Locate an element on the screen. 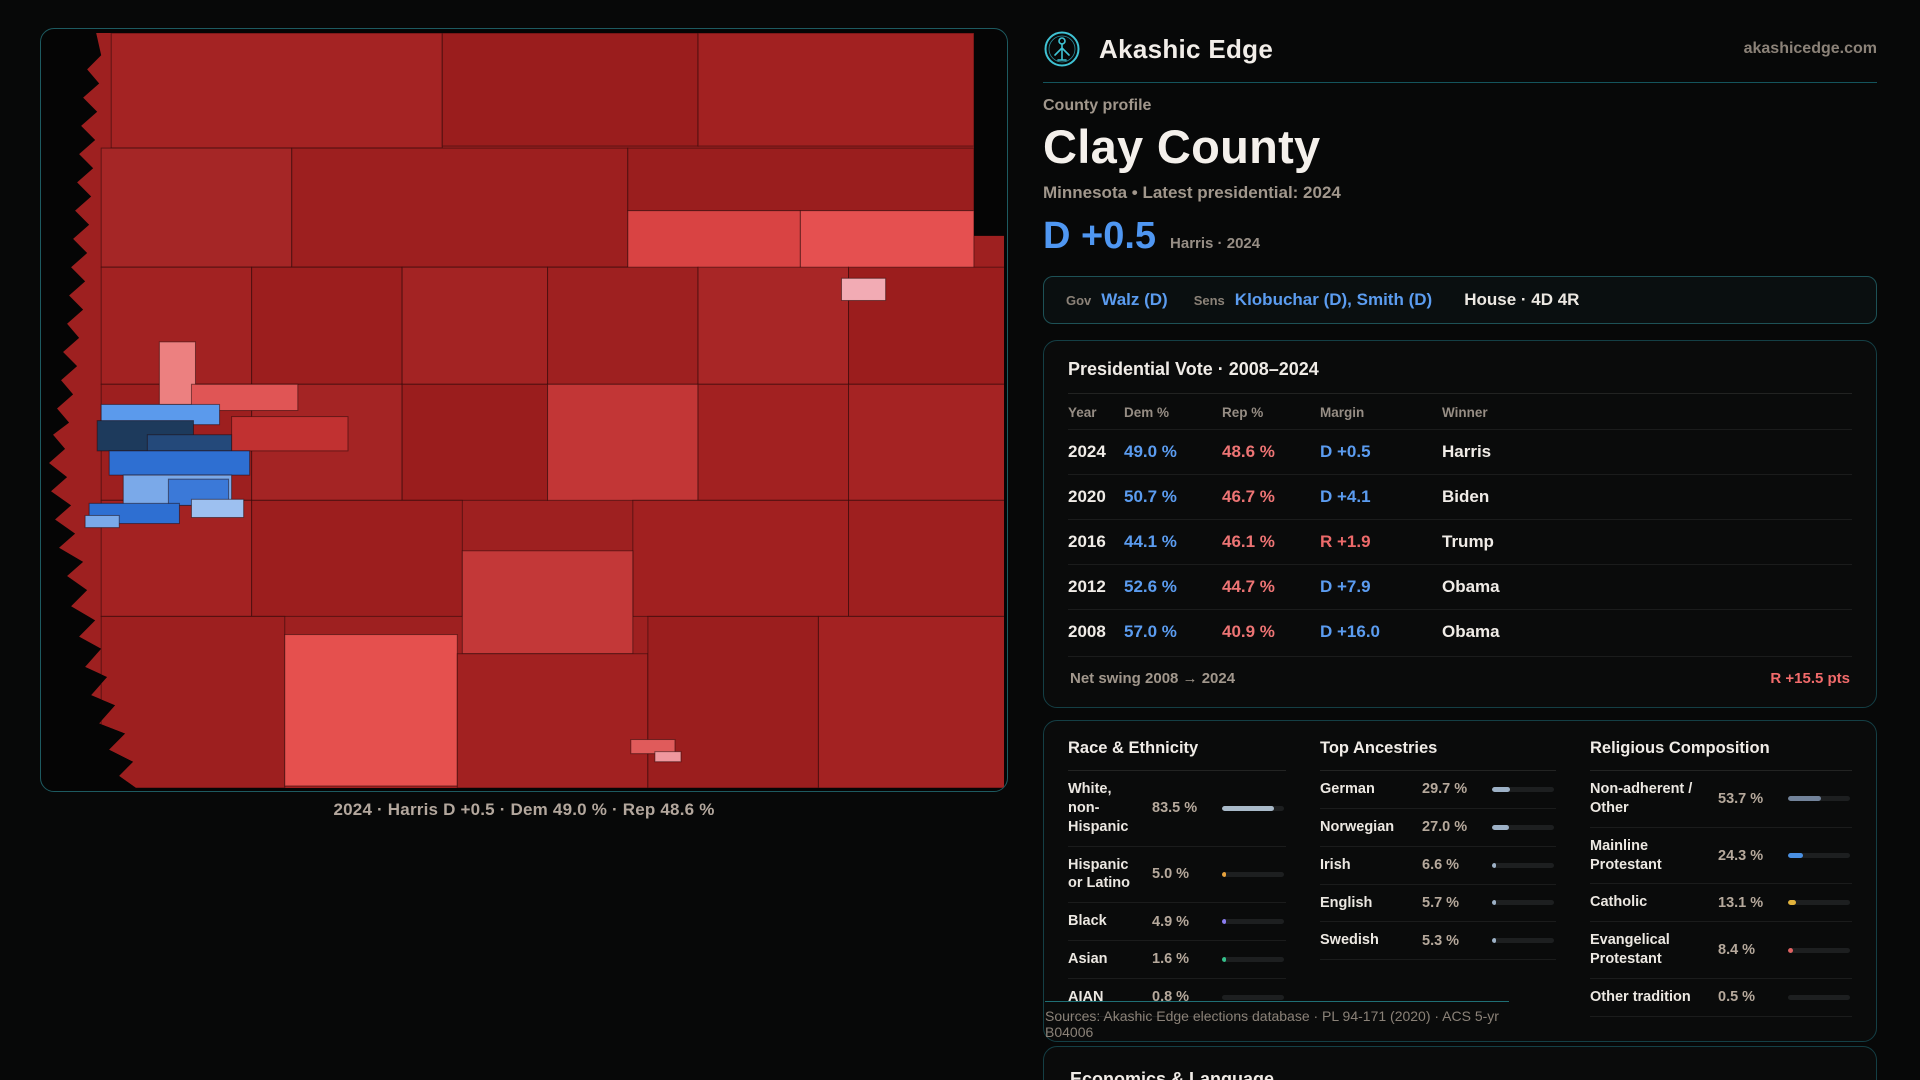  column-header: Winner is located at coordinates (1465, 412).